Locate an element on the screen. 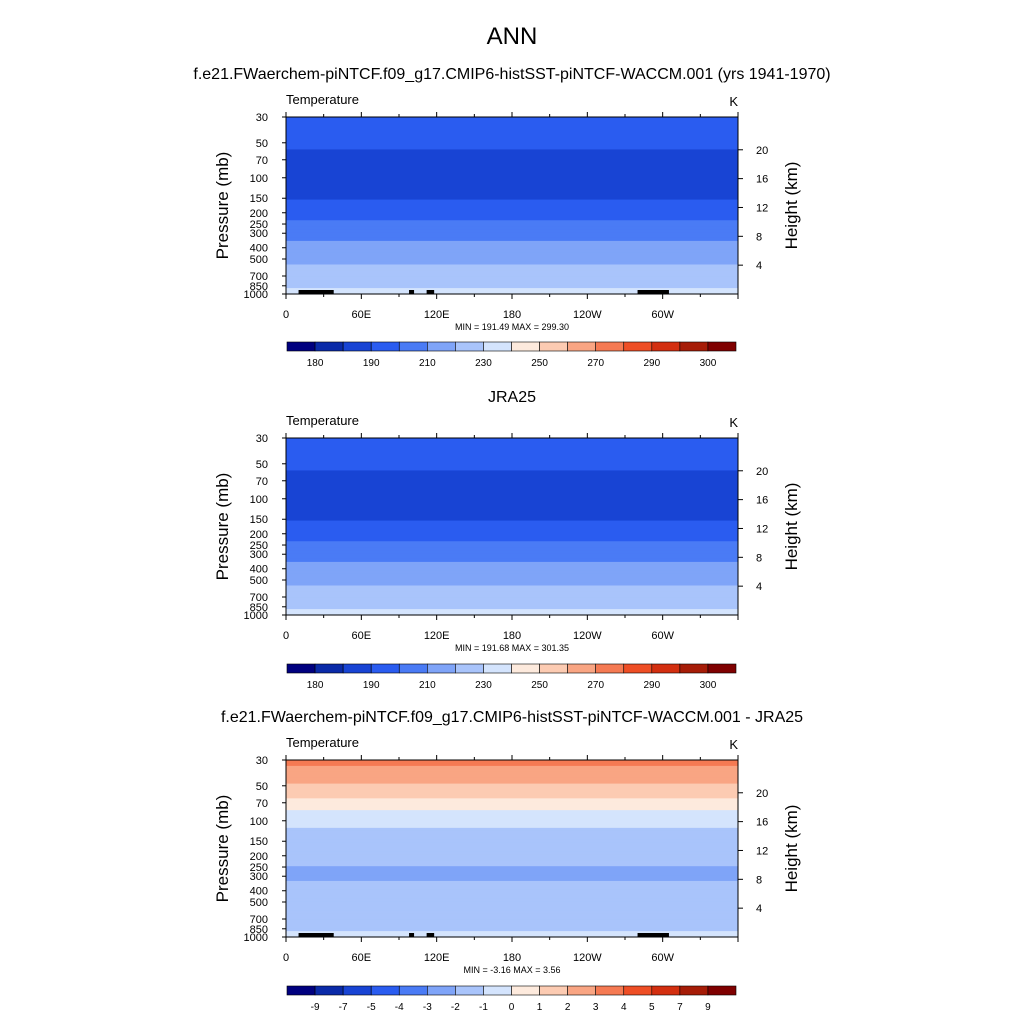  units-label: K is located at coordinates (733, 744).